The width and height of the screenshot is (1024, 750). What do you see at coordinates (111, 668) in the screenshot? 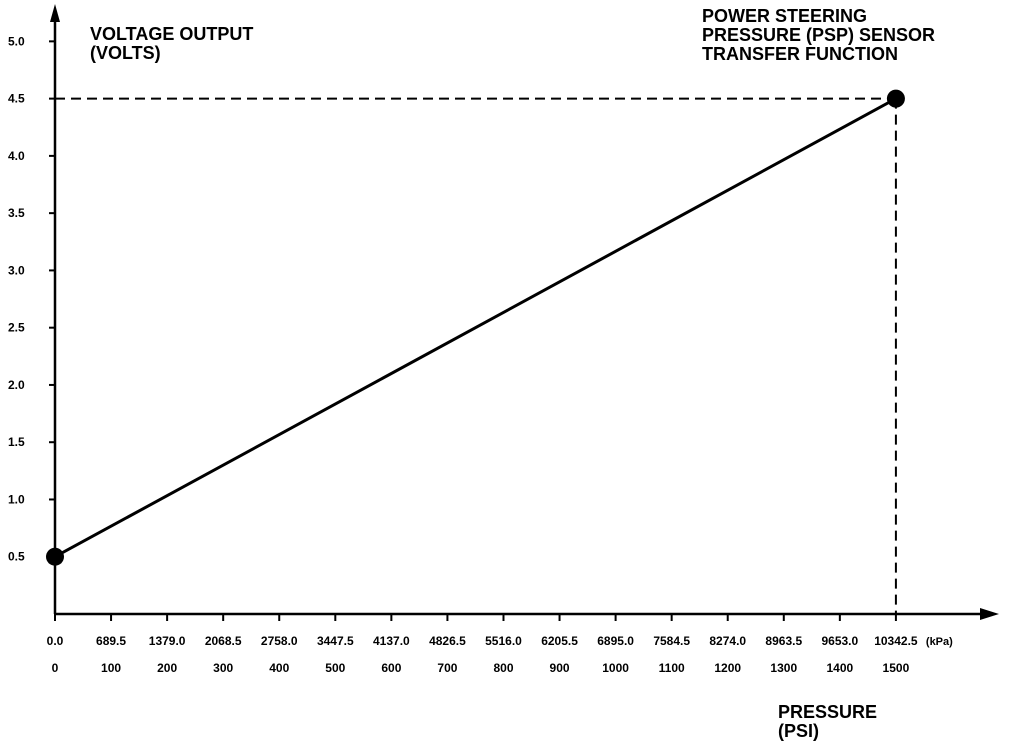
I see `x-tick-label: 100` at bounding box center [111, 668].